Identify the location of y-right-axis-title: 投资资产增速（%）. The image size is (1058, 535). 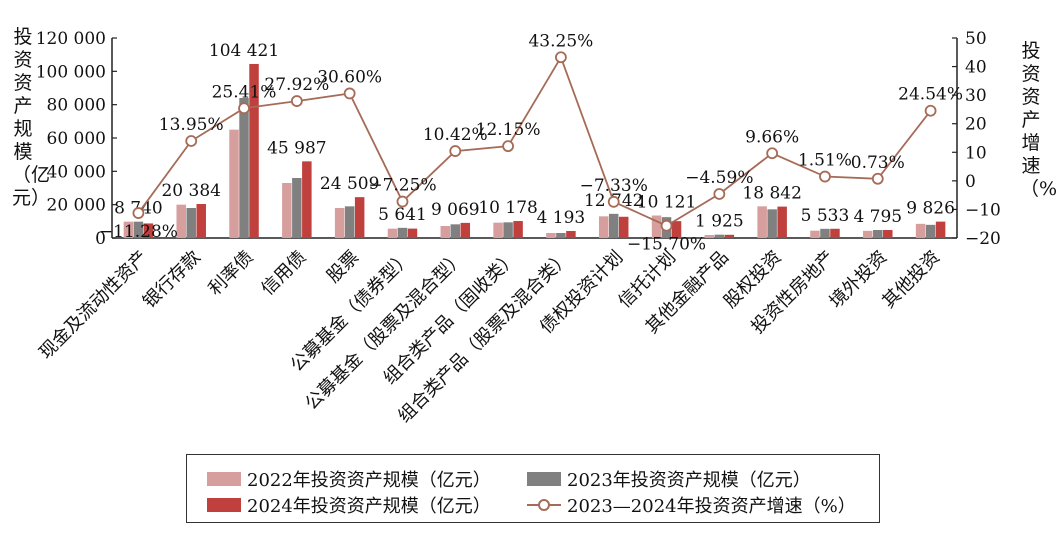
(1039, 120).